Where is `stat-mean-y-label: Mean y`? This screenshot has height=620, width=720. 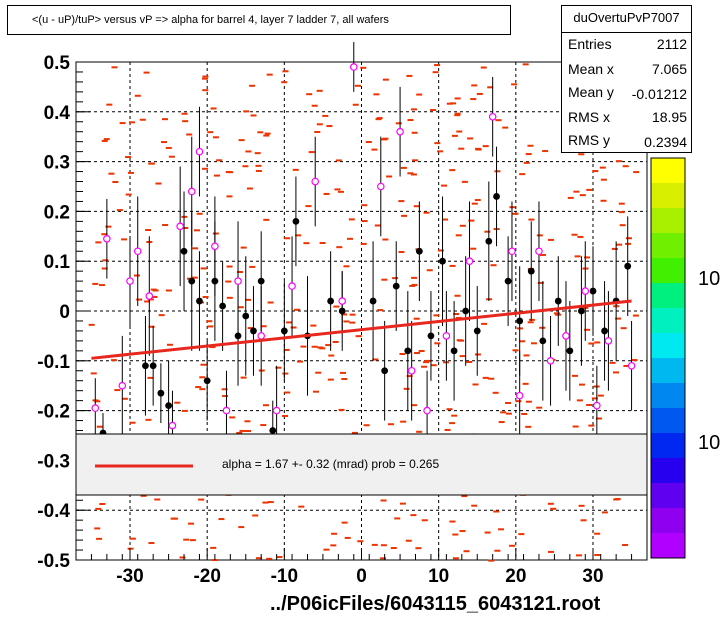
stat-mean-y-label: Mean y is located at coordinates (591, 92).